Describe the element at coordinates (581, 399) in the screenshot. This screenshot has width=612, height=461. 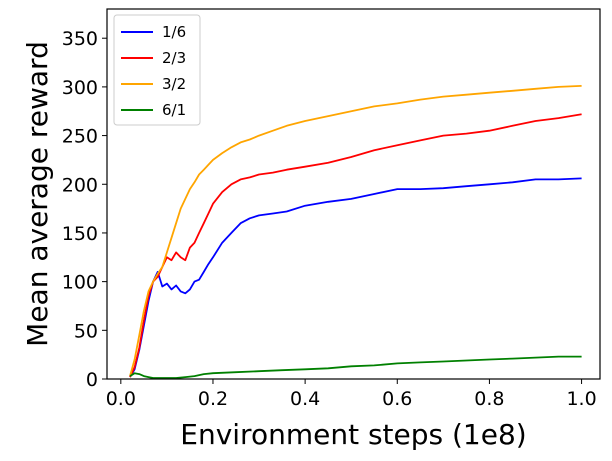
I see `x-tick-label: 1.0` at that location.